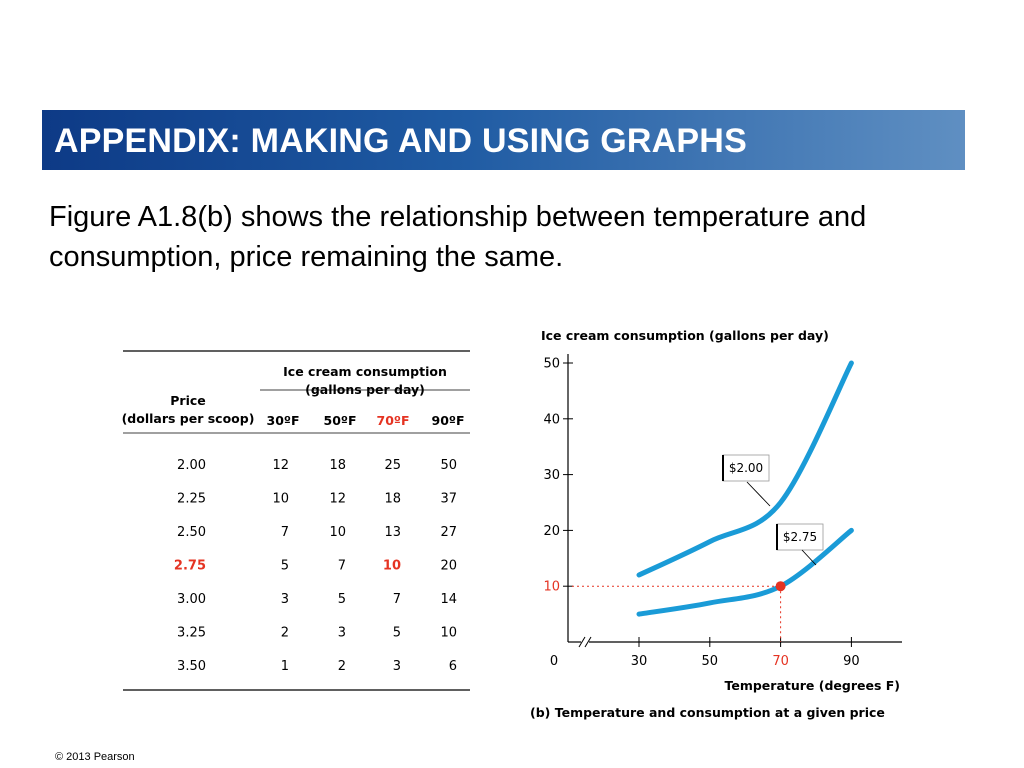  What do you see at coordinates (685, 335) in the screenshot?
I see `y-axis-label: Ice cream consumption (gallons per day)` at bounding box center [685, 335].